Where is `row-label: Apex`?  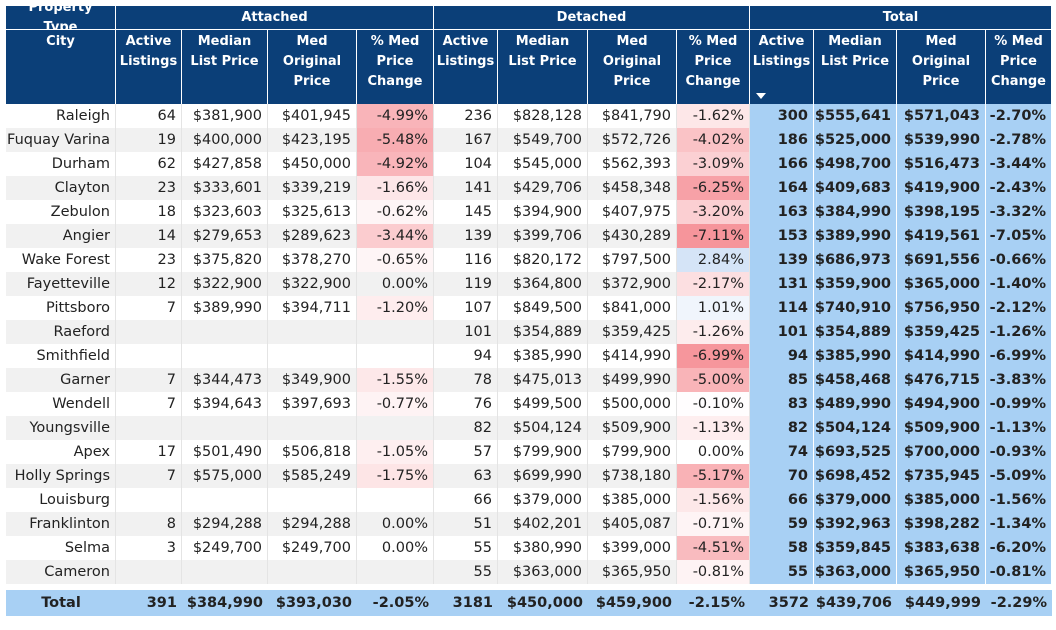 row-label: Apex is located at coordinates (61, 452).